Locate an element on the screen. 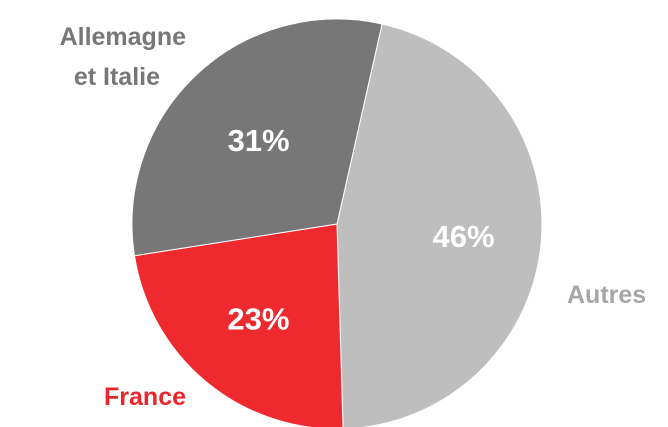 The width and height of the screenshot is (668, 427). value-label-autres: 46% is located at coordinates (463, 236).